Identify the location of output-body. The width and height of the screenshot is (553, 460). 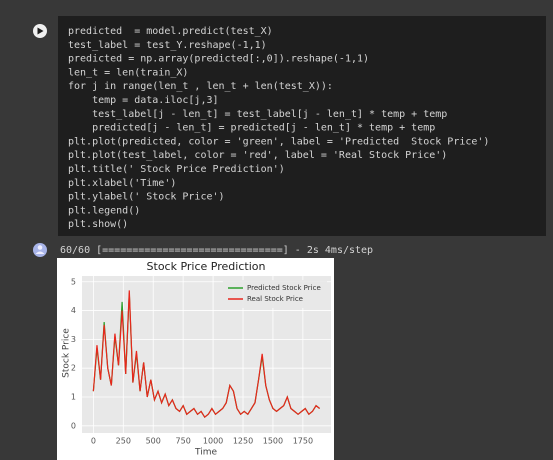
(40, 252).